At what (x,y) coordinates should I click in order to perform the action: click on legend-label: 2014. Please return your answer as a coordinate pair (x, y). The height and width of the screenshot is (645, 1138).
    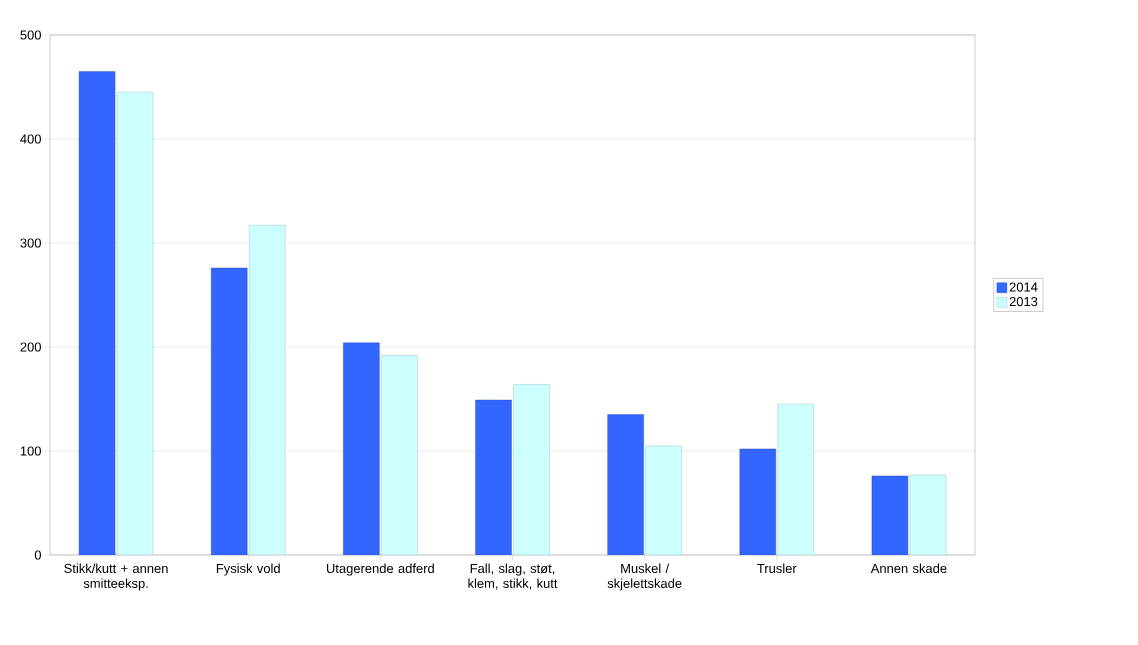
    Looking at the image, I should click on (1023, 287).